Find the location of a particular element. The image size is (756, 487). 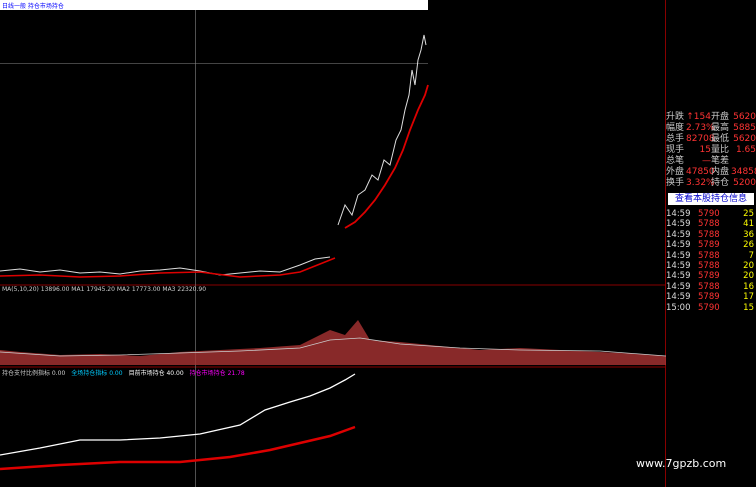

indicator-label: 全场持仓指标 0.00 is located at coordinates (97, 373).